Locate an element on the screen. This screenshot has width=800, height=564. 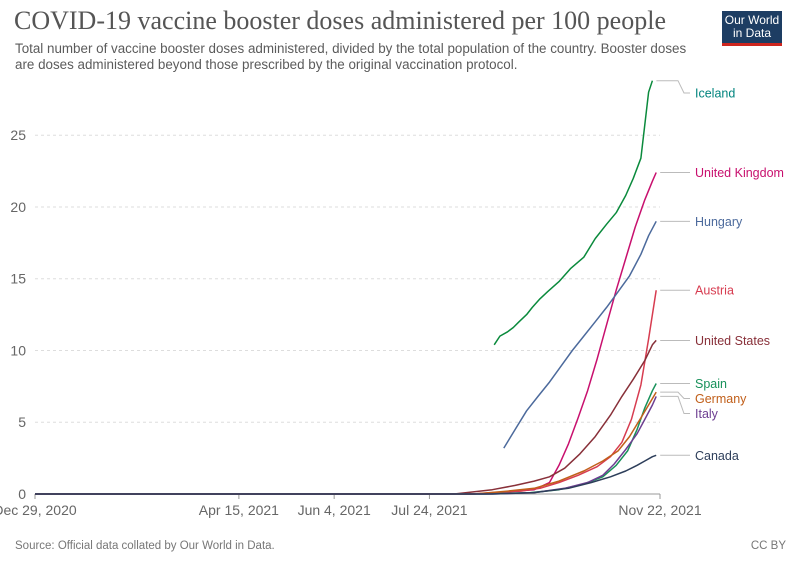
x-tick-label-4: Nov 22, 2021 is located at coordinates (659, 510).